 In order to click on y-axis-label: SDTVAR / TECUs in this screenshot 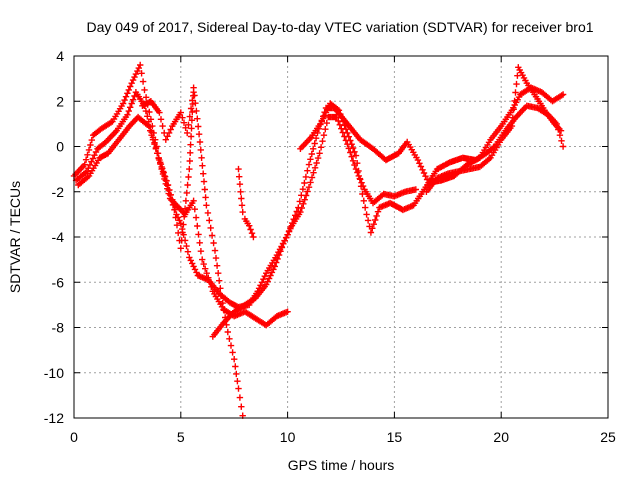, I will do `click(15, 237)`.